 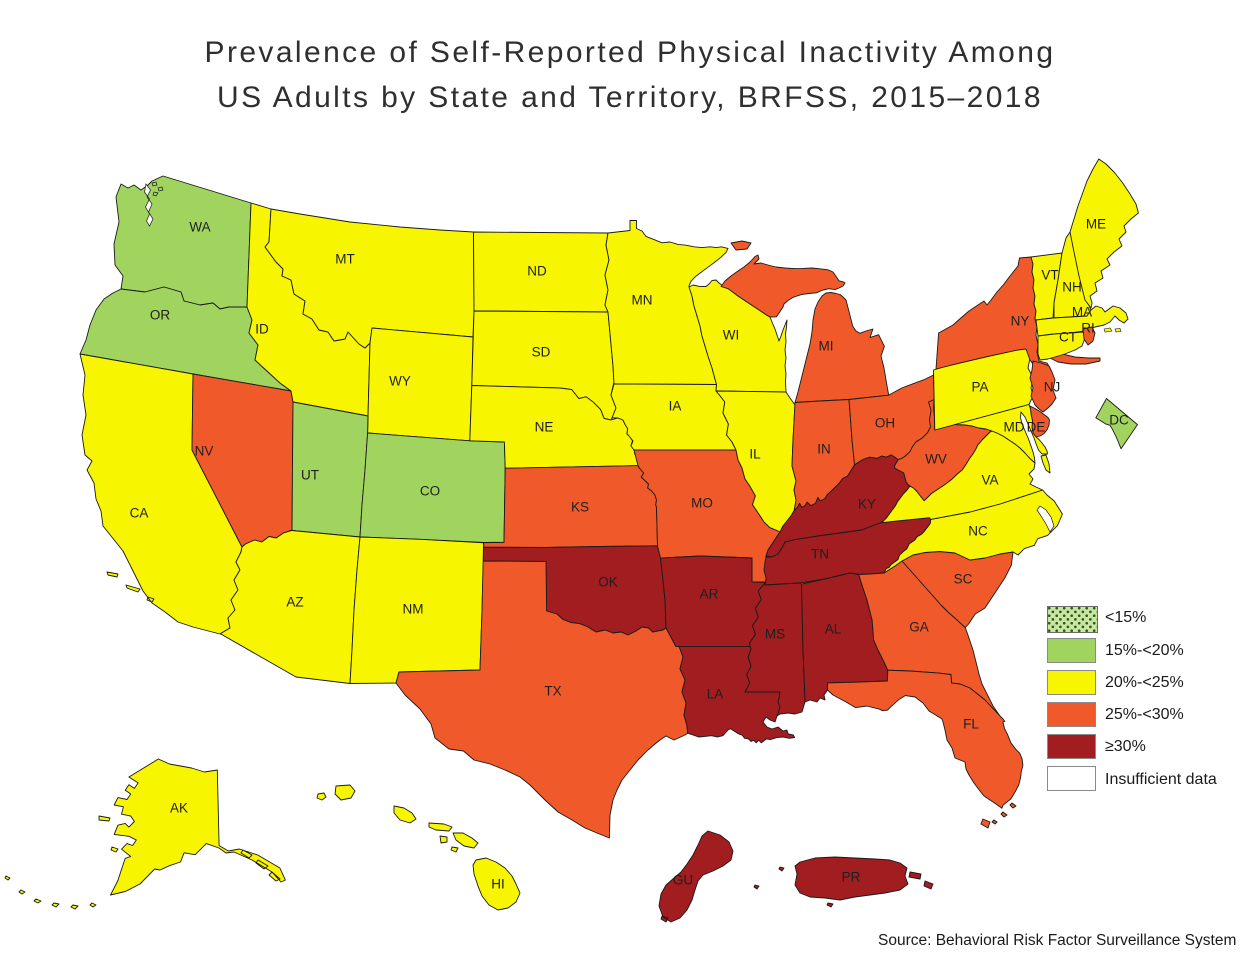 I want to click on svg-text: OH, so click(x=885, y=423).